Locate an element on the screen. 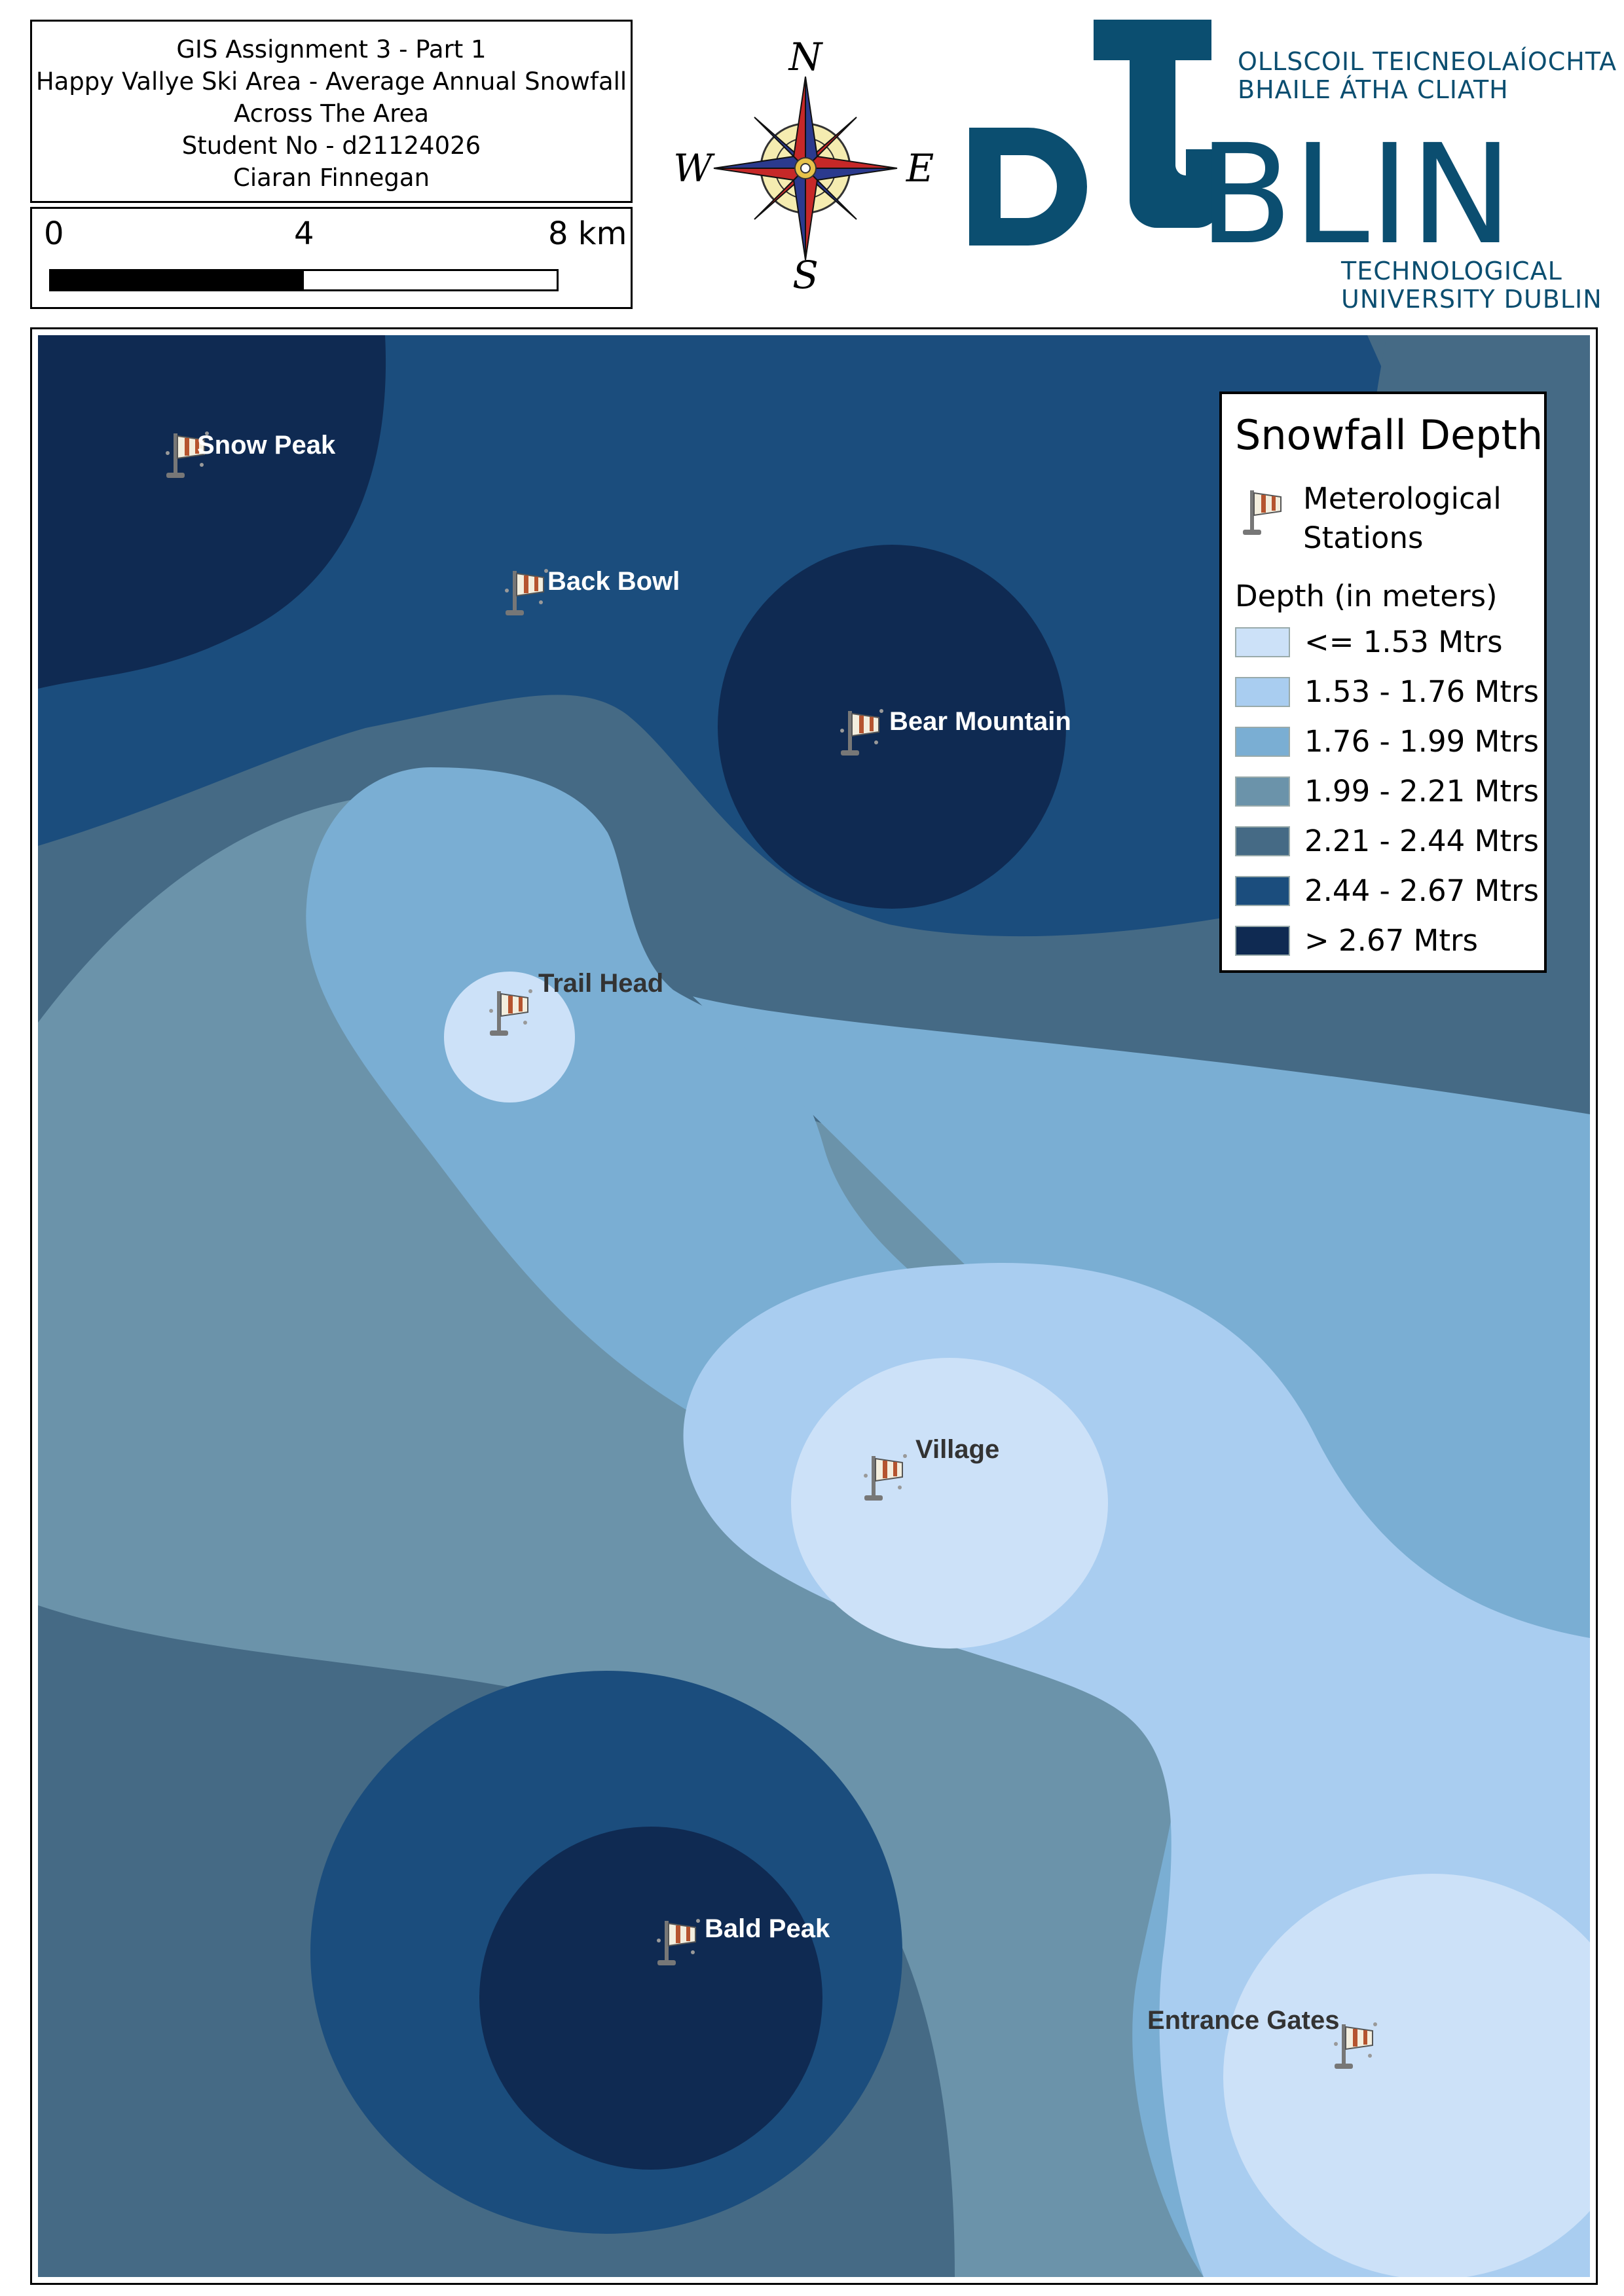  weather-station-windsock-icon is located at coordinates (1262, 512).